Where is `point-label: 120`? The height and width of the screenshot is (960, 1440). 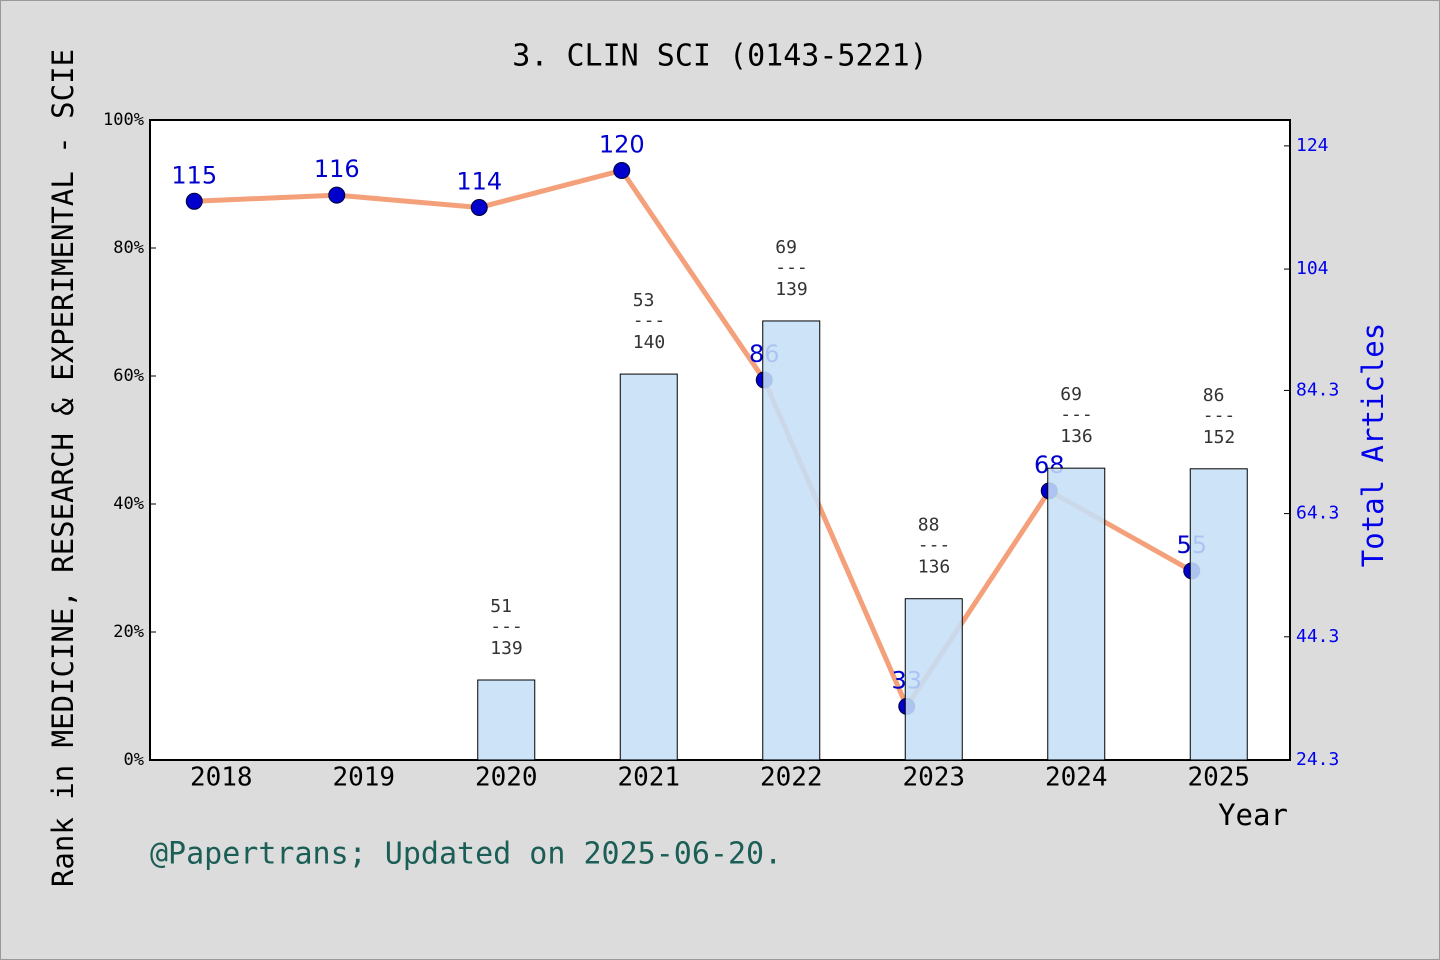 point-label: 120 is located at coordinates (622, 145).